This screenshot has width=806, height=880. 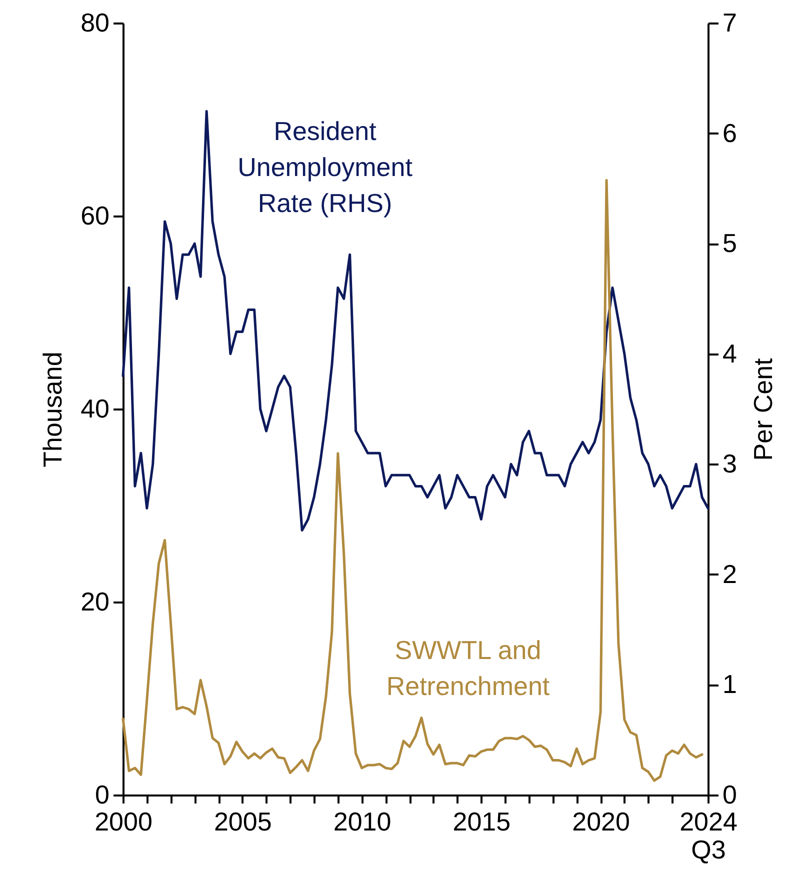 I want to click on series-label: Resident Unemployment Rate (RHS), so click(x=326, y=167).